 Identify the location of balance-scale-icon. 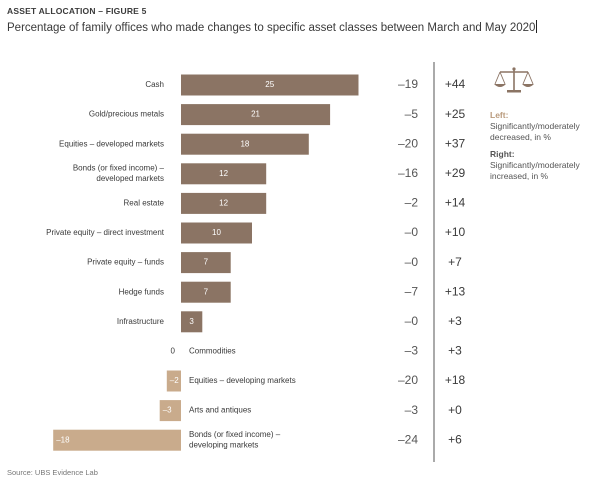
(514, 80).